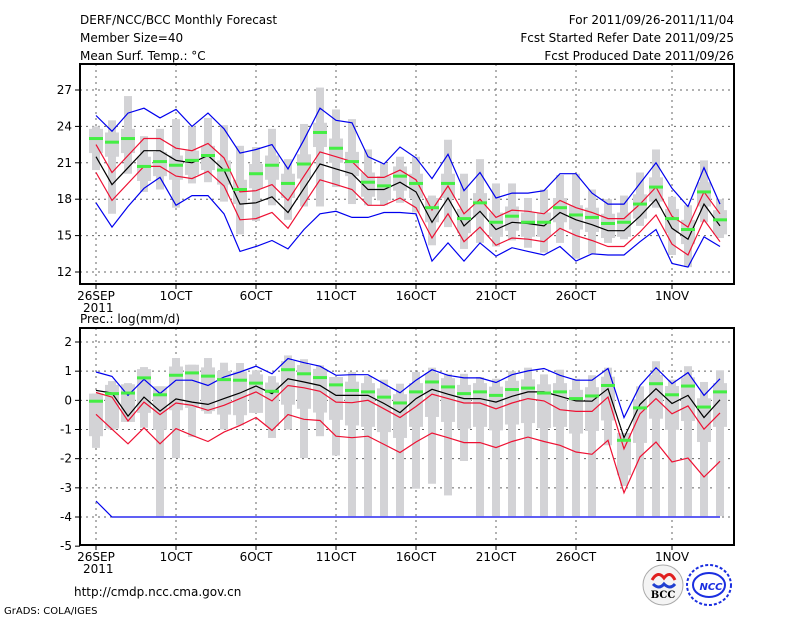 The image size is (800, 618). Describe the element at coordinates (66, 517) in the screenshot. I see `y-tick-label: -4` at that location.